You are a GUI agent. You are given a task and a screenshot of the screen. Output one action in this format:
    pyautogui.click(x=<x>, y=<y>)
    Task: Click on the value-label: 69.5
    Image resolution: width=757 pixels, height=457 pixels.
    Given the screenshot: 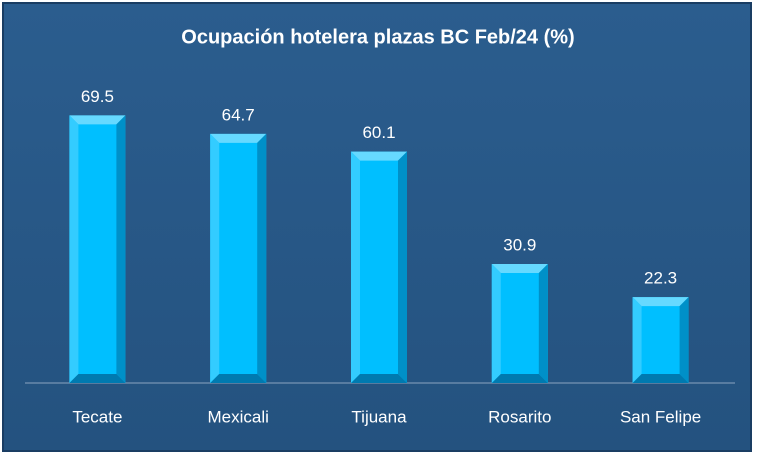 What is the action you would take?
    pyautogui.click(x=97, y=96)
    